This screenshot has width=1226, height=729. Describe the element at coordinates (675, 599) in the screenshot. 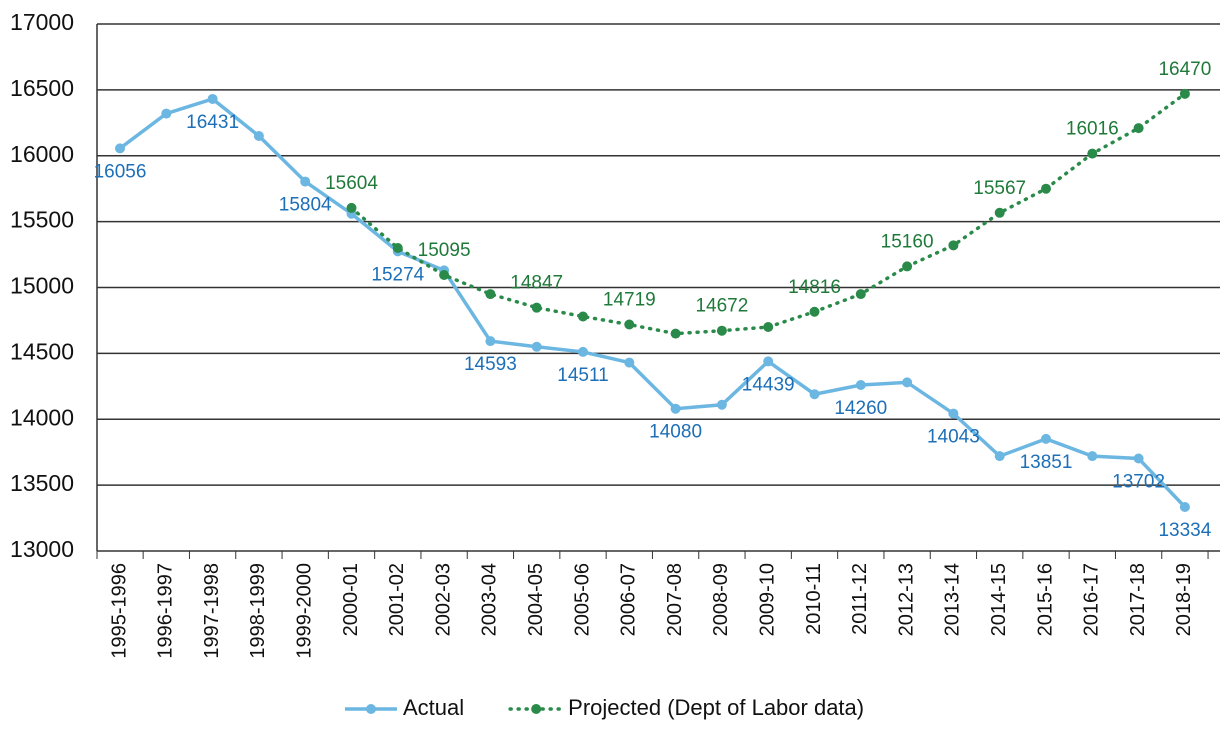

I see `x-tick-label: 2007-08` at that location.